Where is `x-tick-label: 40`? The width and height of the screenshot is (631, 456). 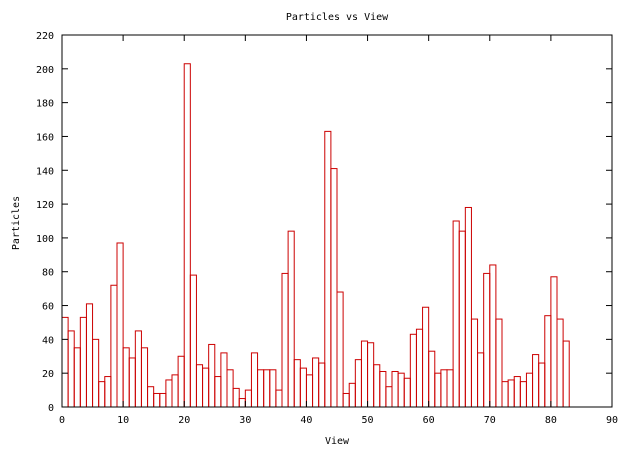 x-tick-label: 40 is located at coordinates (306, 420).